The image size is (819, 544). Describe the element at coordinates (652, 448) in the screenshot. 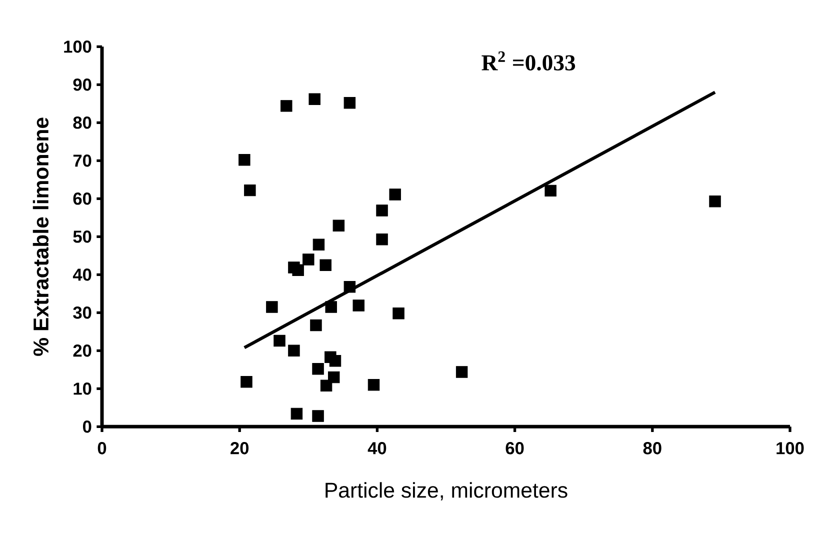

I see `x-tick-label: 80` at that location.